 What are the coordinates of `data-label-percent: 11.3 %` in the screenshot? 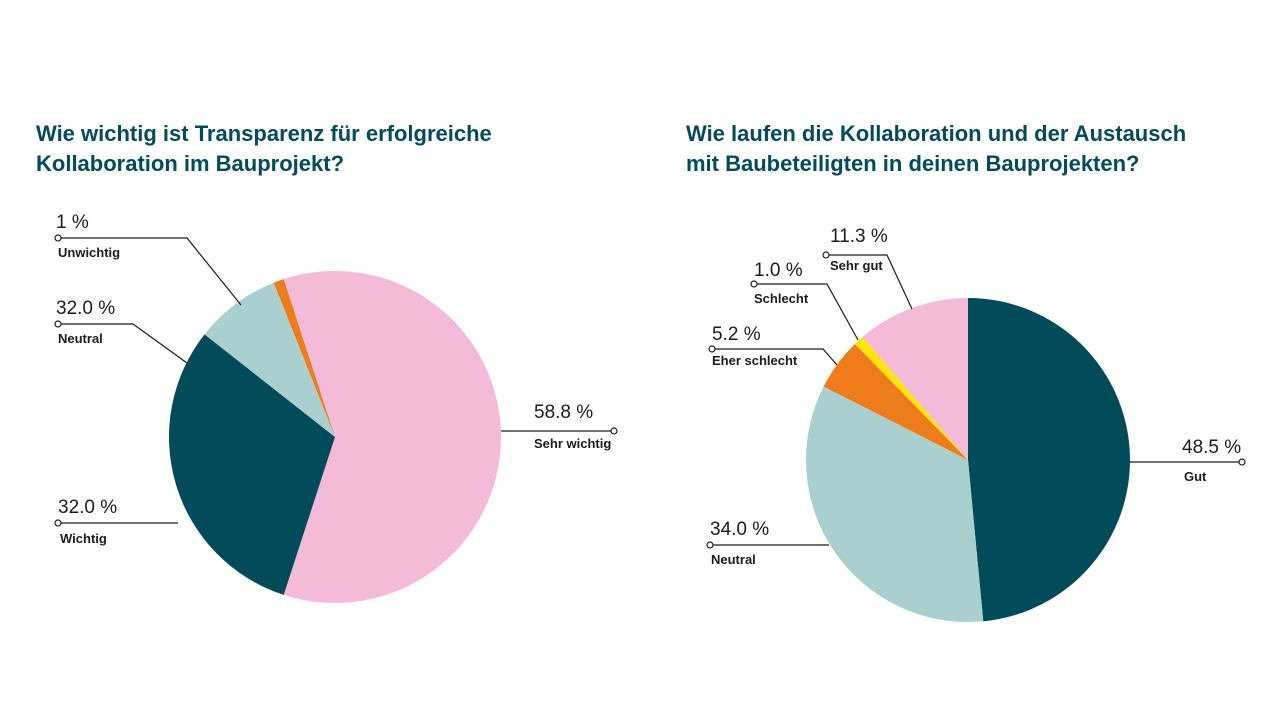 It's located at (859, 236).